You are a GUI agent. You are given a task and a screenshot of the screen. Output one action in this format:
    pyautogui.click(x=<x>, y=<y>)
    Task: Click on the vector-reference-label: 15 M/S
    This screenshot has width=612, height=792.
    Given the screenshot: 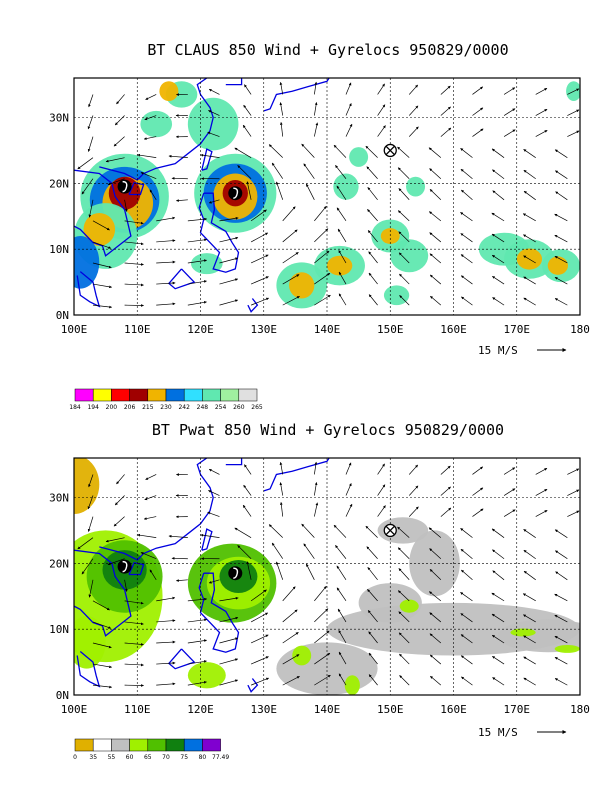 What is the action you would take?
    pyautogui.click(x=498, y=732)
    